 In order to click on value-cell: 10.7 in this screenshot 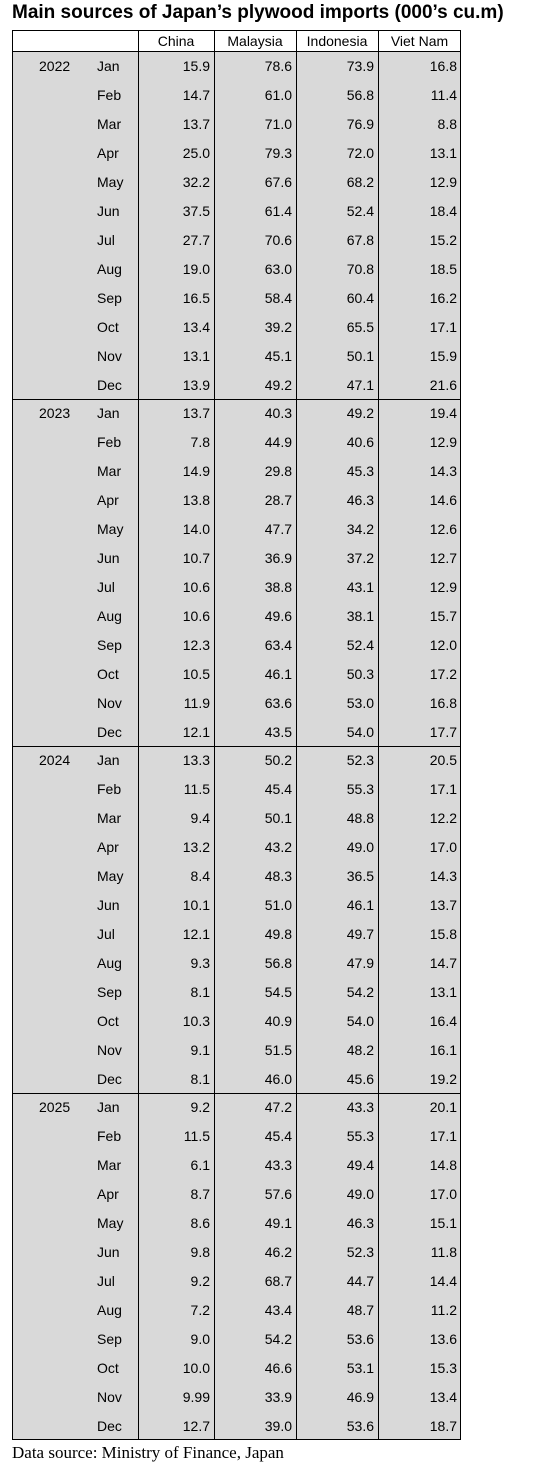, I will do `click(196, 558)`.